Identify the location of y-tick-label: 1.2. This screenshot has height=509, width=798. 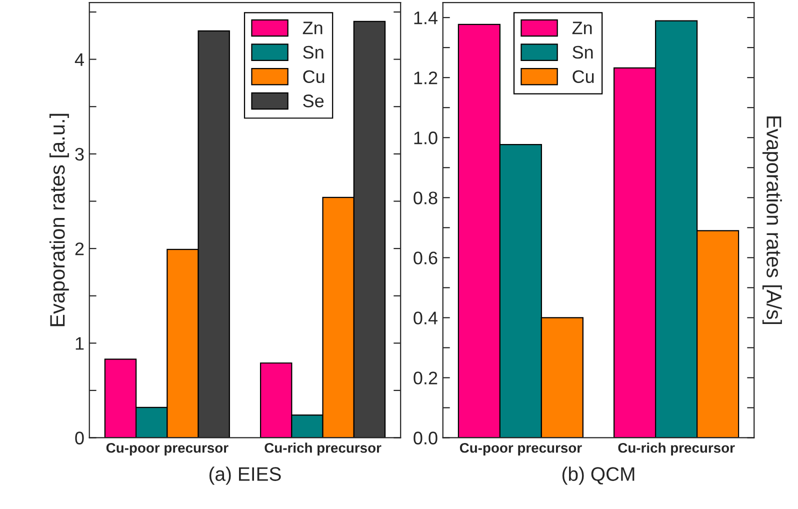
(426, 78).